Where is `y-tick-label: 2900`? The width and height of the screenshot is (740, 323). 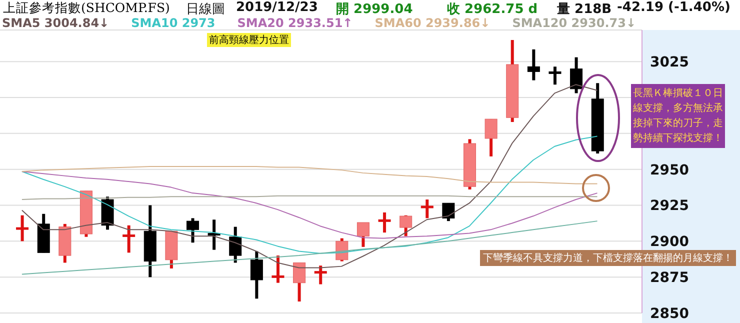 y-tick-label: 2900 is located at coordinates (670, 242).